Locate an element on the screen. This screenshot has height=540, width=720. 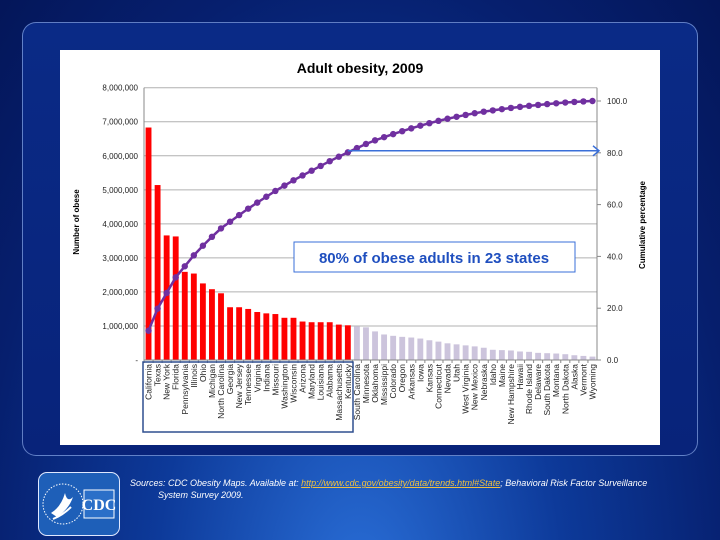
x-tick-label: Oklahoma is located at coordinates (375, 383).